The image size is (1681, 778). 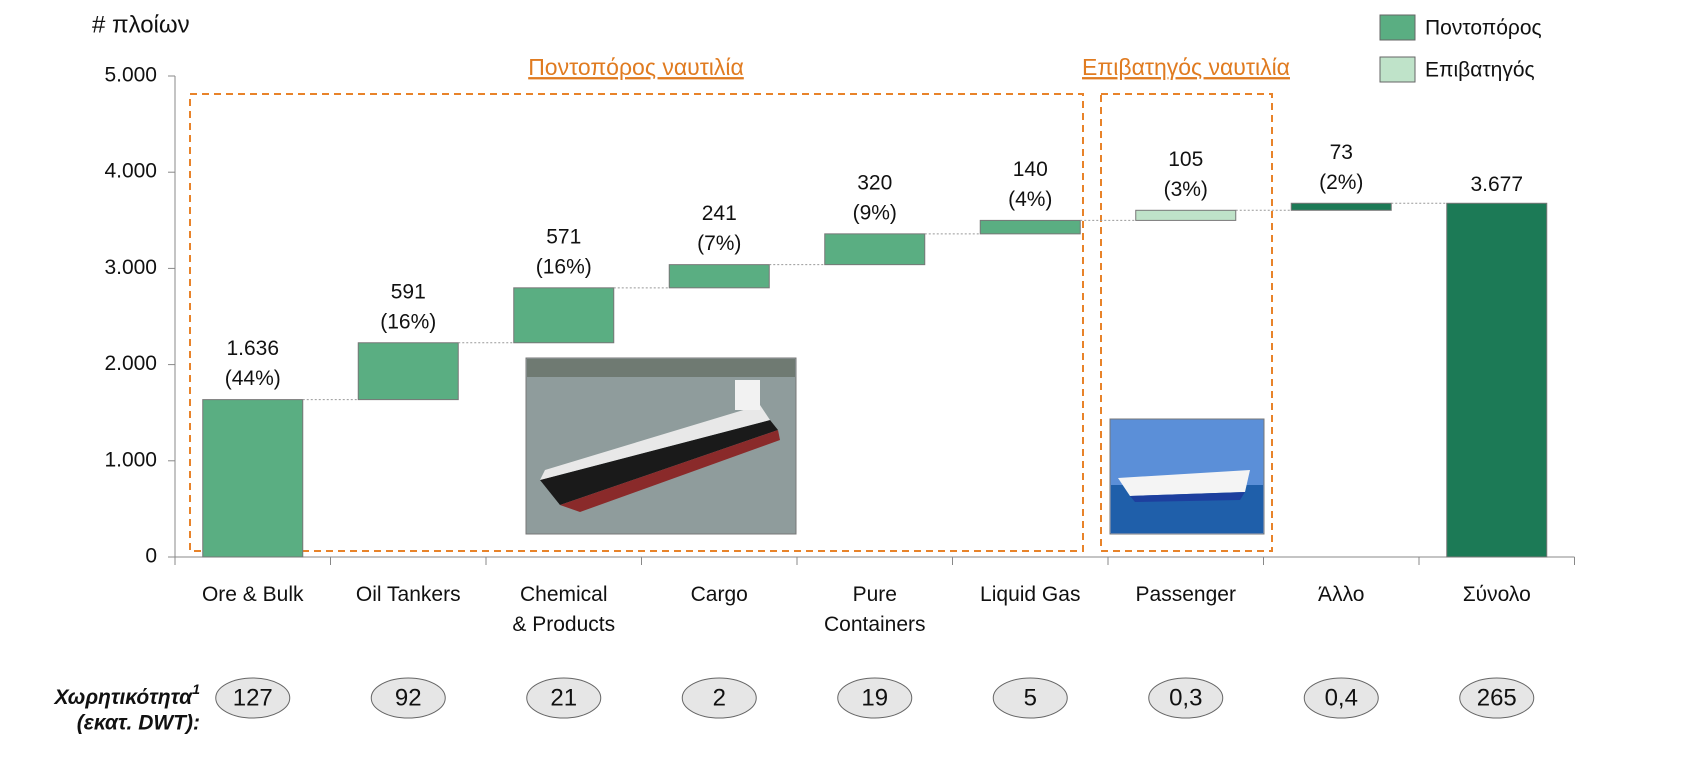 What do you see at coordinates (408, 291) in the screenshot?
I see `value-label: 591` at bounding box center [408, 291].